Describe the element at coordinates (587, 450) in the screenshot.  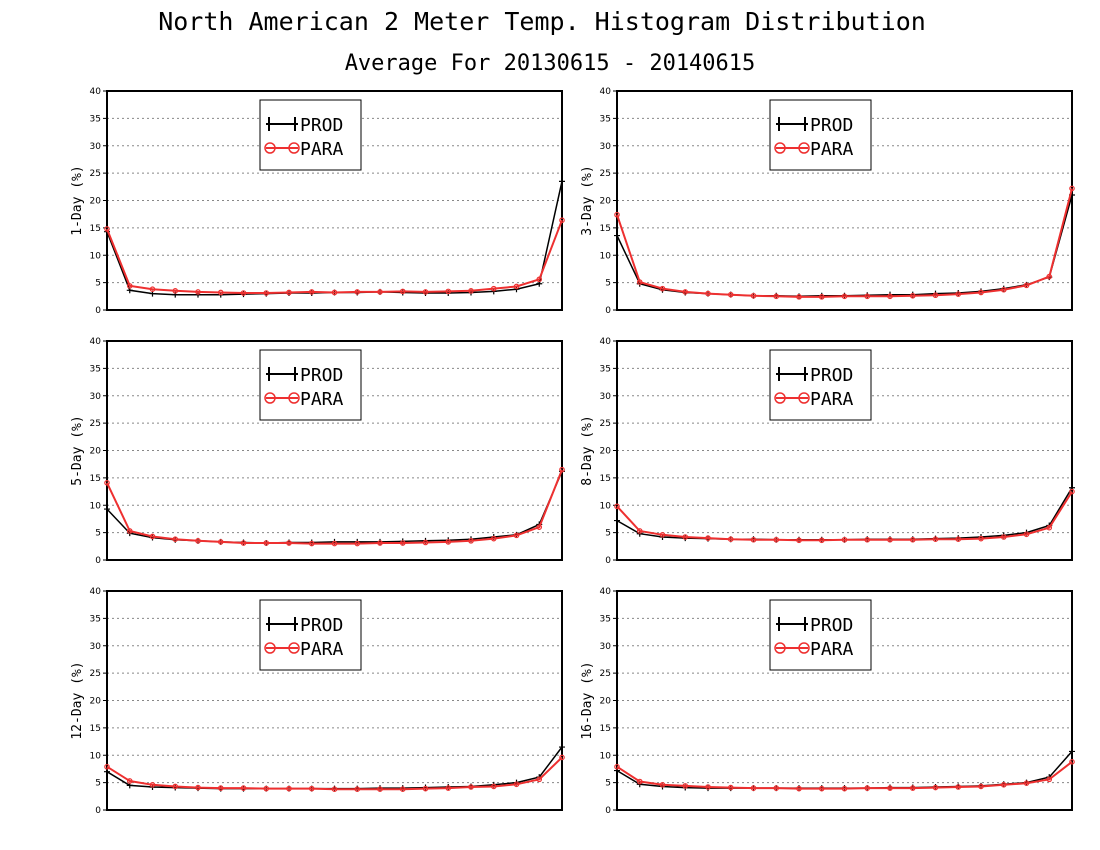
I see `y-axis-label: 8-Day (%)` at that location.